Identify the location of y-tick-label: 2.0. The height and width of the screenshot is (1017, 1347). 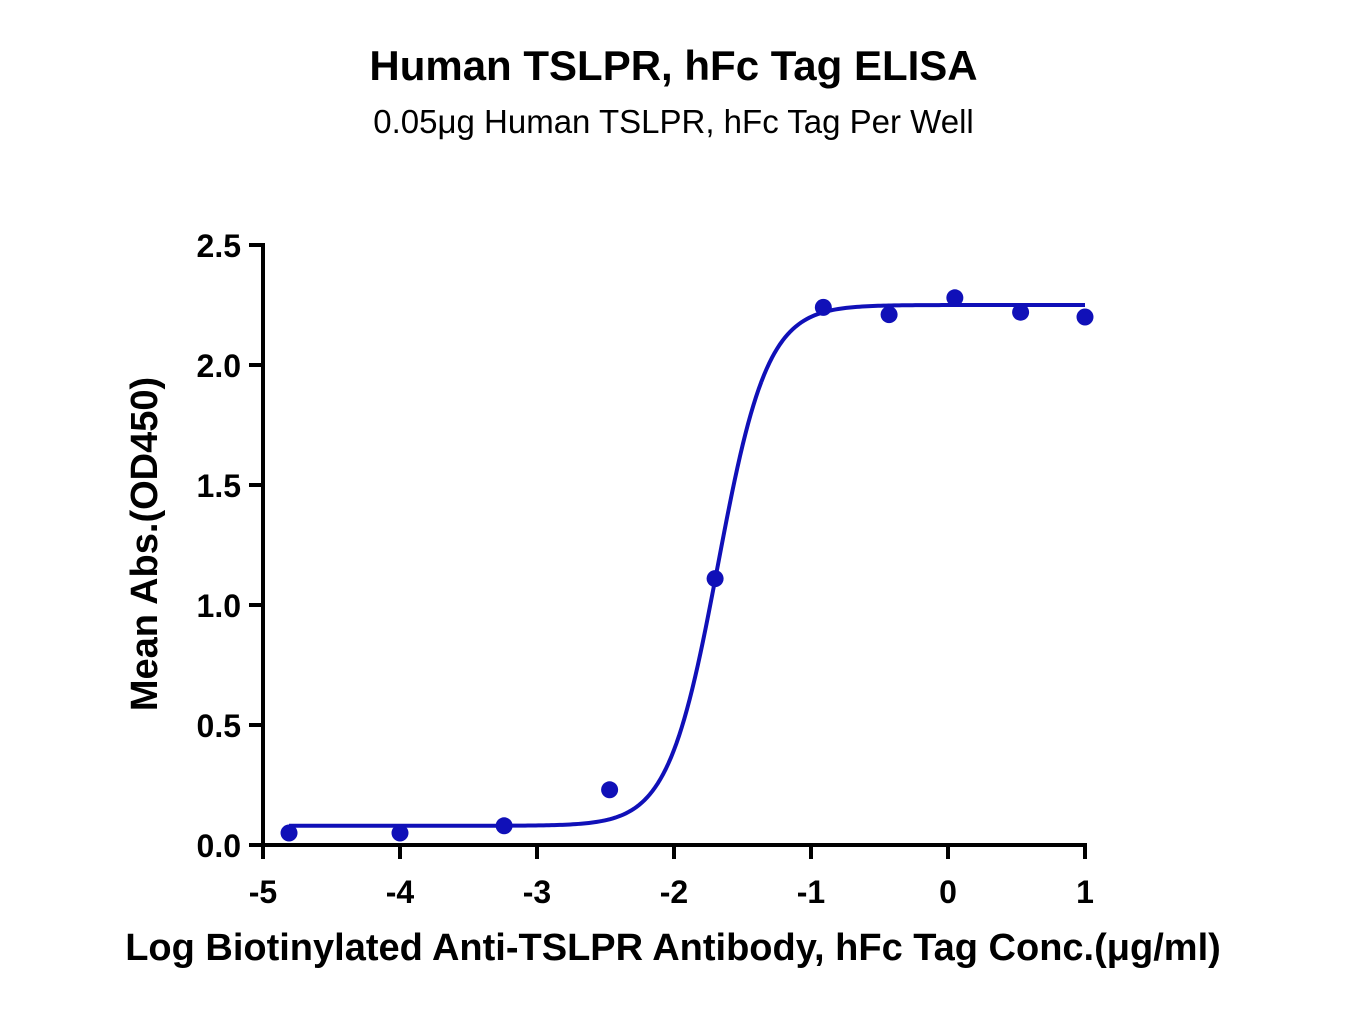
(219, 366).